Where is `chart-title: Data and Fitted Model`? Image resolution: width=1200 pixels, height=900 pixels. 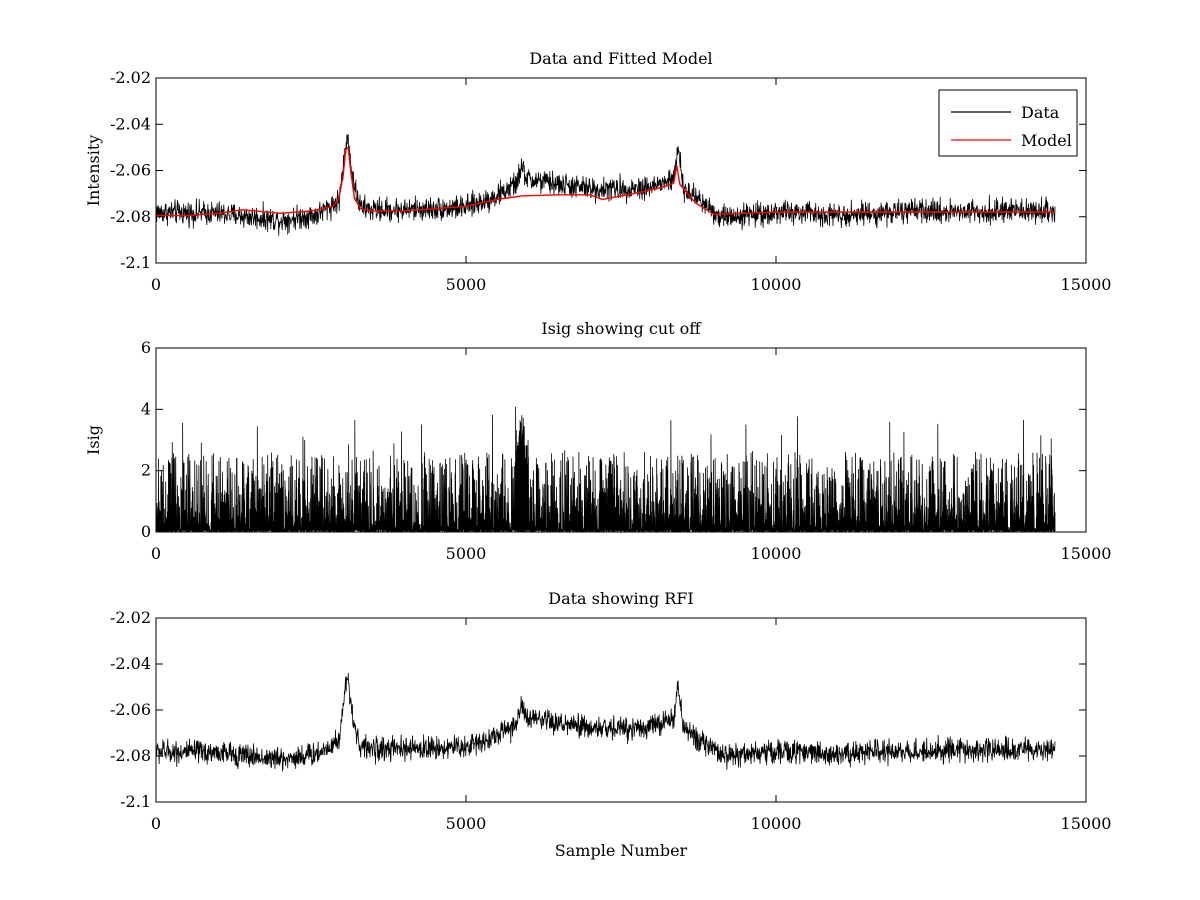 chart-title: Data and Fitted Model is located at coordinates (620, 58).